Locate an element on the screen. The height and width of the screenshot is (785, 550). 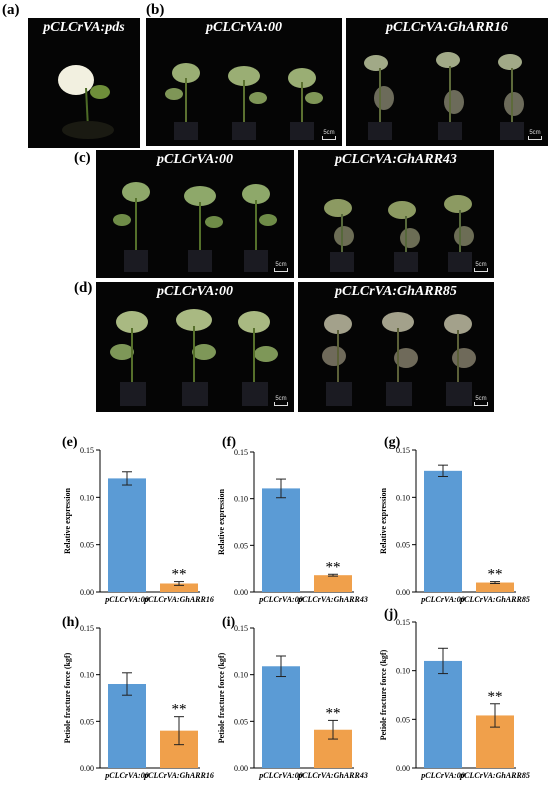
photo-panel-d-treatment: pCLCrVA:GhARR85 5cm is located at coordinates (396, 347).